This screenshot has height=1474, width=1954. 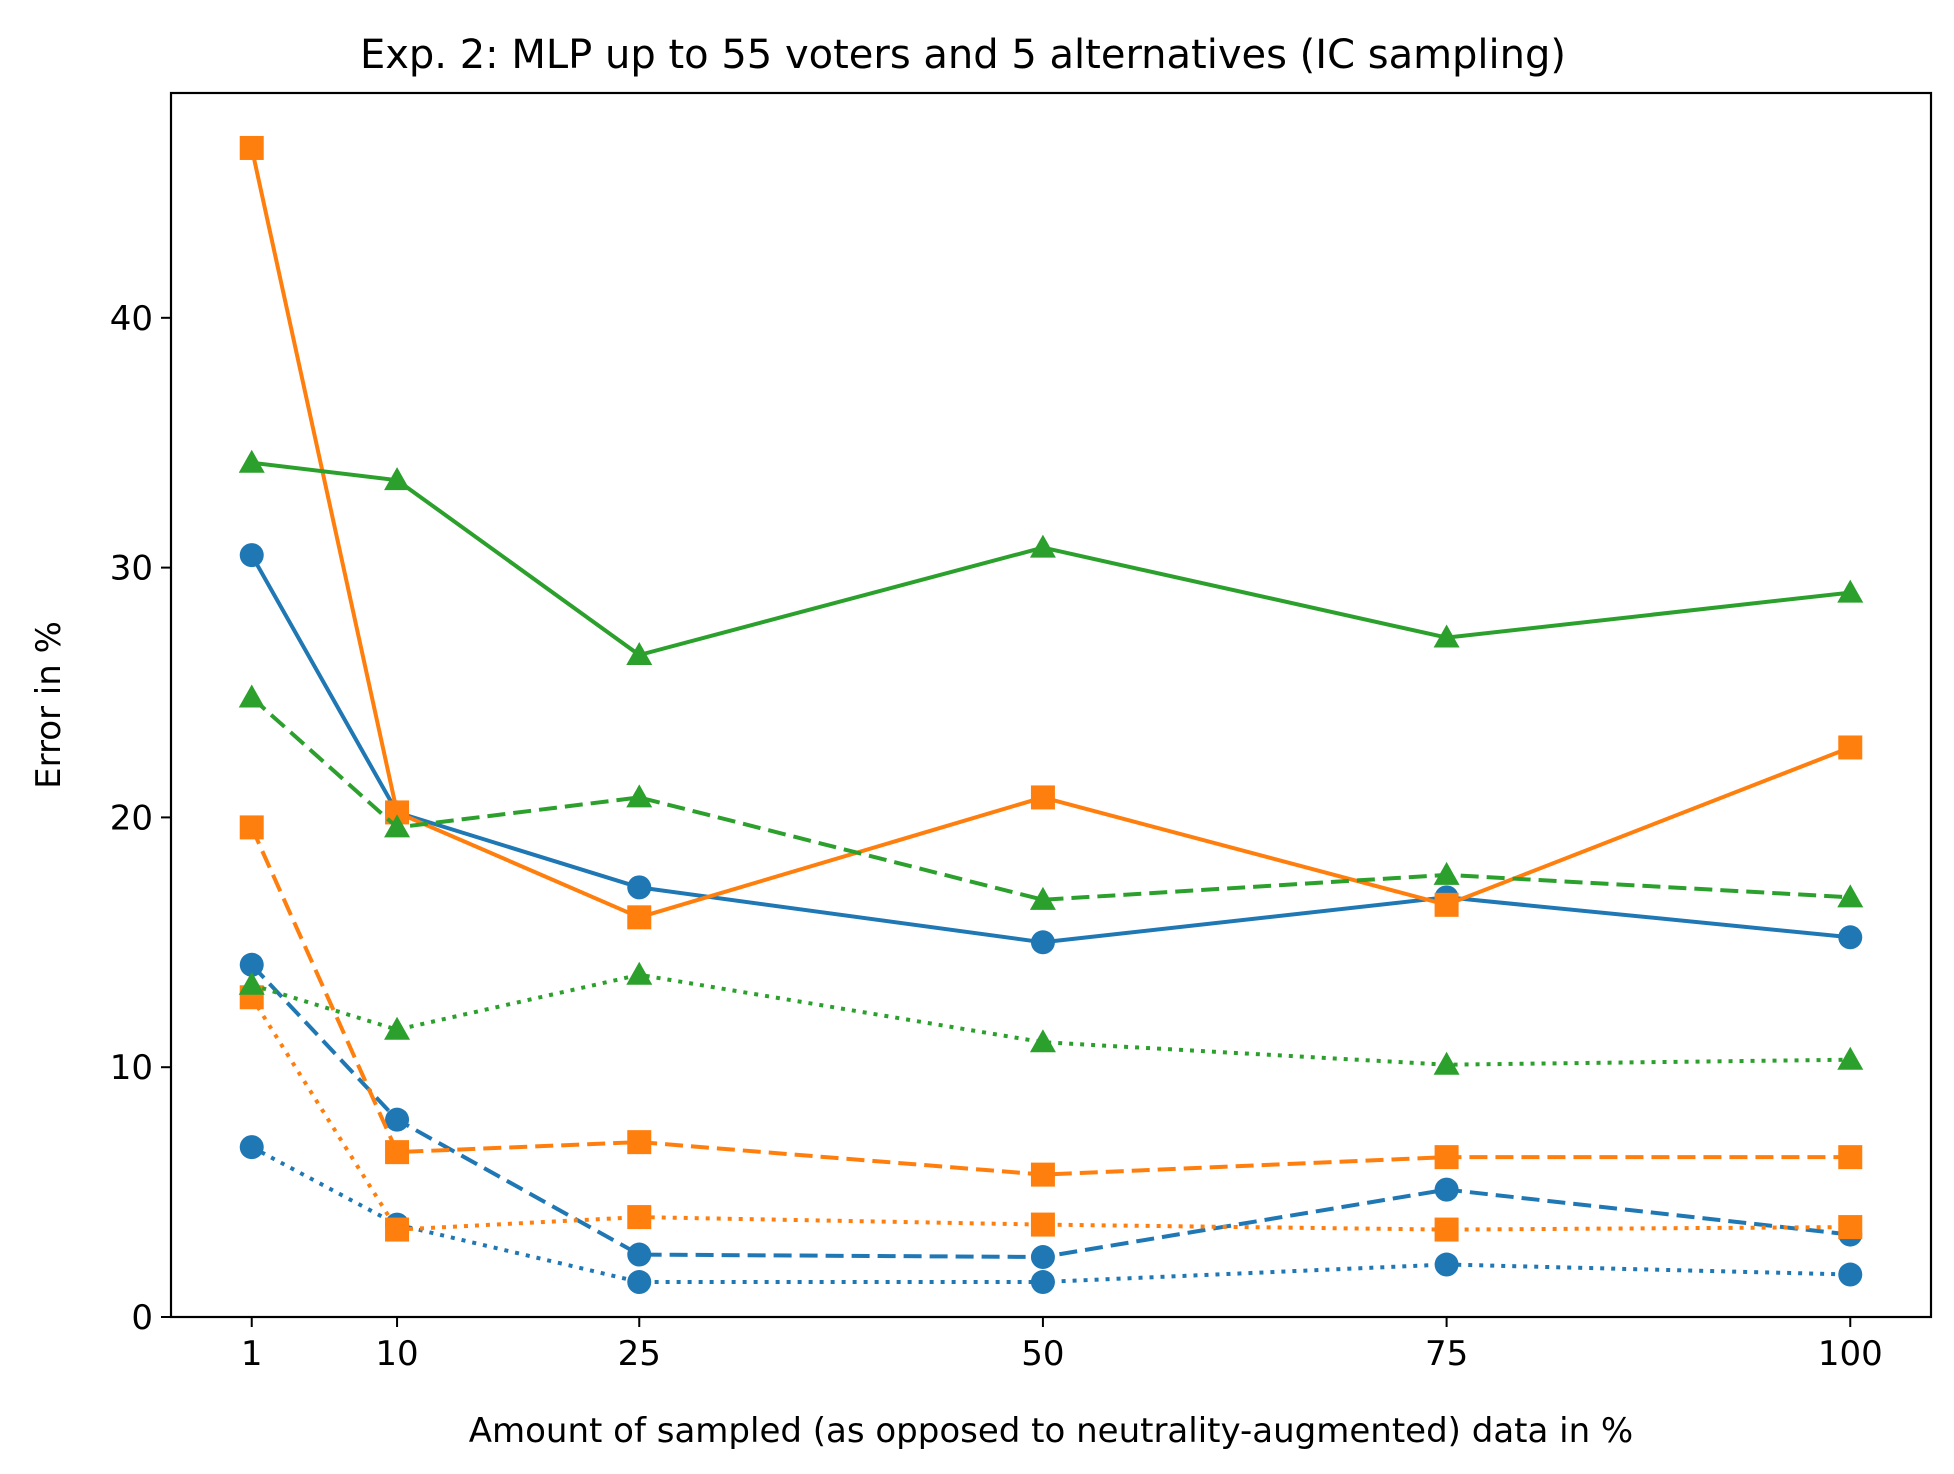 I want to click on series-green-dashed, so click(x=1051, y=797).